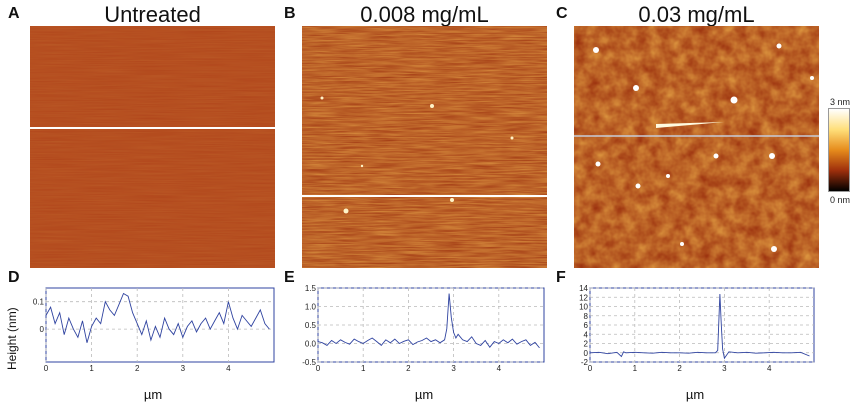 The width and height of the screenshot is (851, 402). I want to click on panel-title-untreated: Untreated, so click(152, 14).